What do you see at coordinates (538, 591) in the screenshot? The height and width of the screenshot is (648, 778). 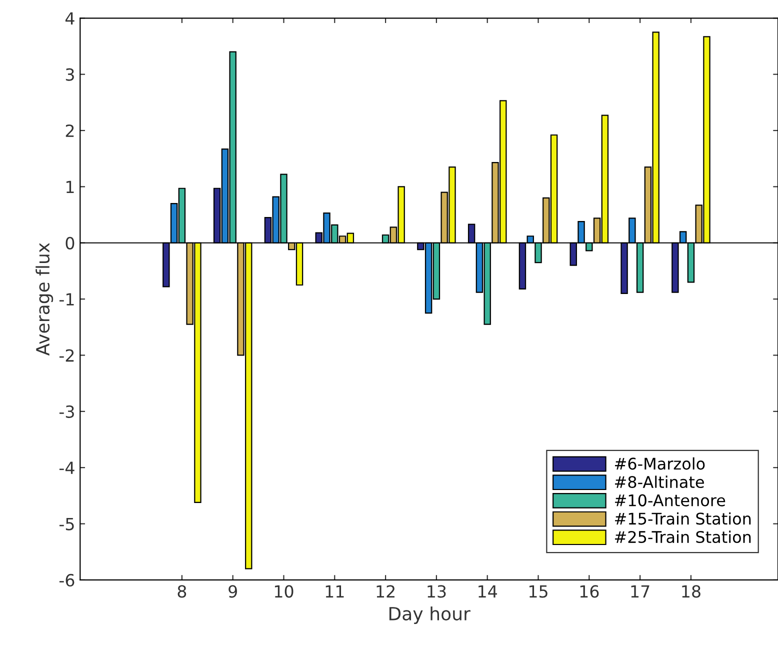 I see `x-tick-label: 15` at bounding box center [538, 591].